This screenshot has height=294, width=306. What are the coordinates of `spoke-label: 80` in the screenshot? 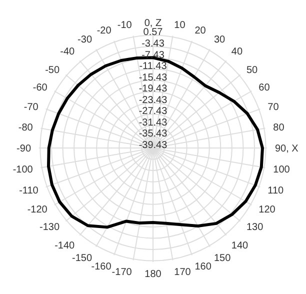 It's located at (279, 128).